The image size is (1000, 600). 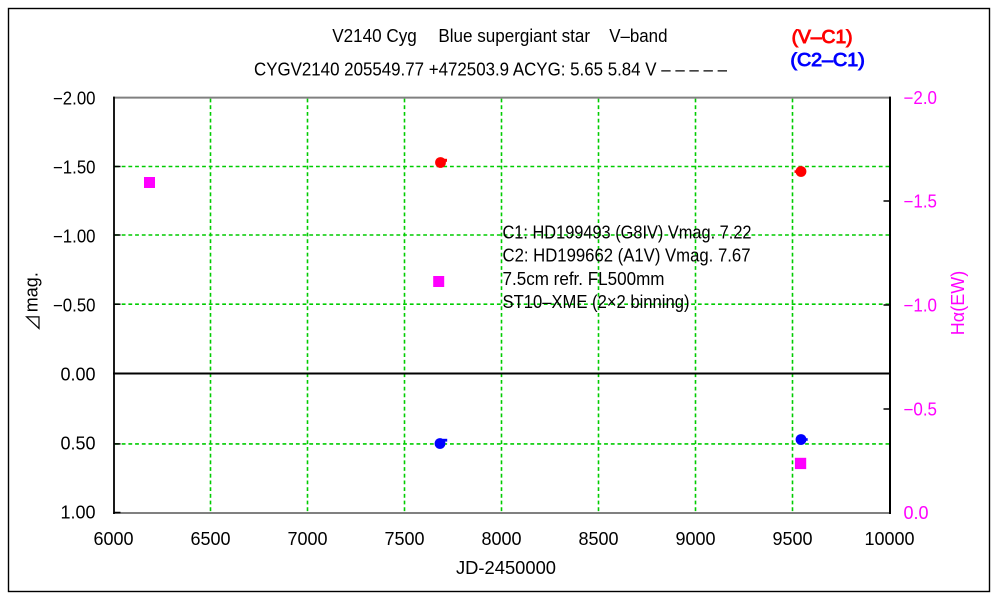 What do you see at coordinates (627, 256) in the screenshot?
I see `svg-text: C2: HD199662 (A1V) Vmag. 7.67` at bounding box center [627, 256].